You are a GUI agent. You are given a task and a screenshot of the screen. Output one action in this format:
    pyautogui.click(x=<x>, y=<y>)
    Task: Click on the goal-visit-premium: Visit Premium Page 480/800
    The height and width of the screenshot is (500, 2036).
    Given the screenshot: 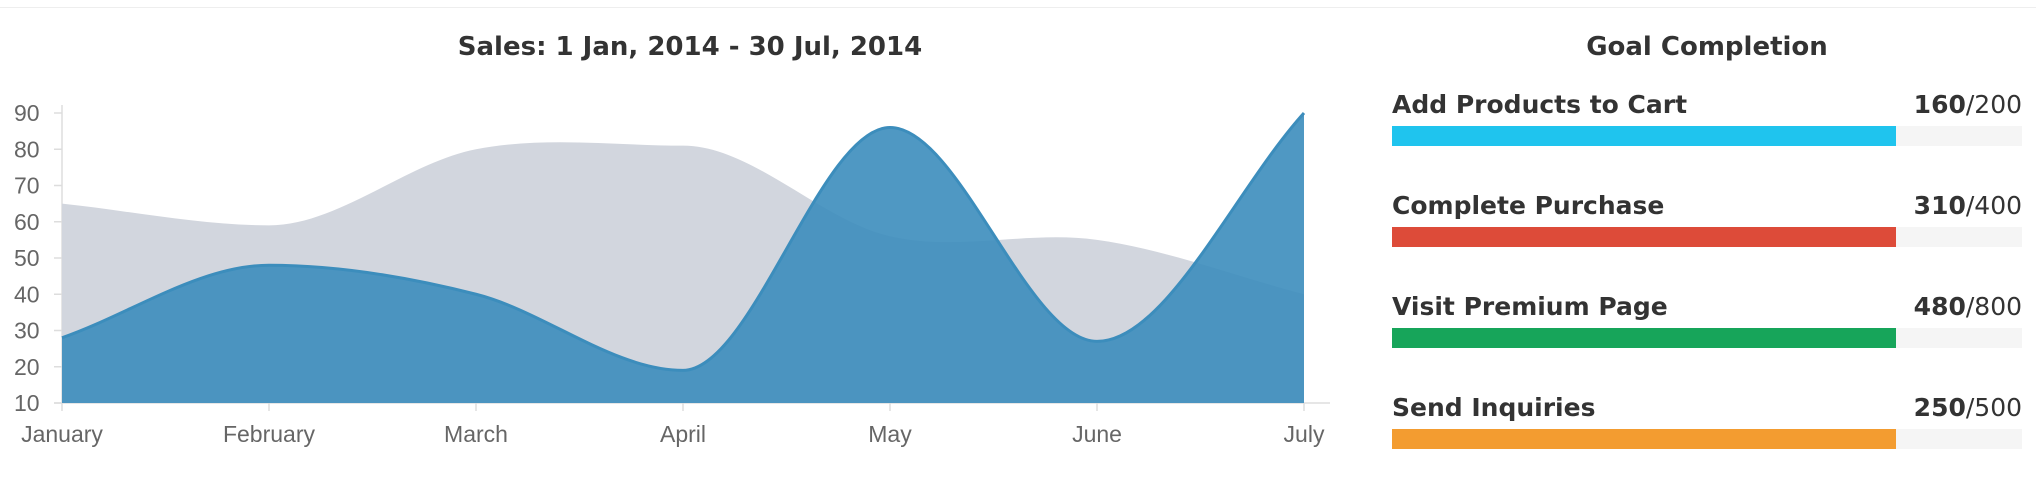 What is the action you would take?
    pyautogui.click(x=1707, y=322)
    